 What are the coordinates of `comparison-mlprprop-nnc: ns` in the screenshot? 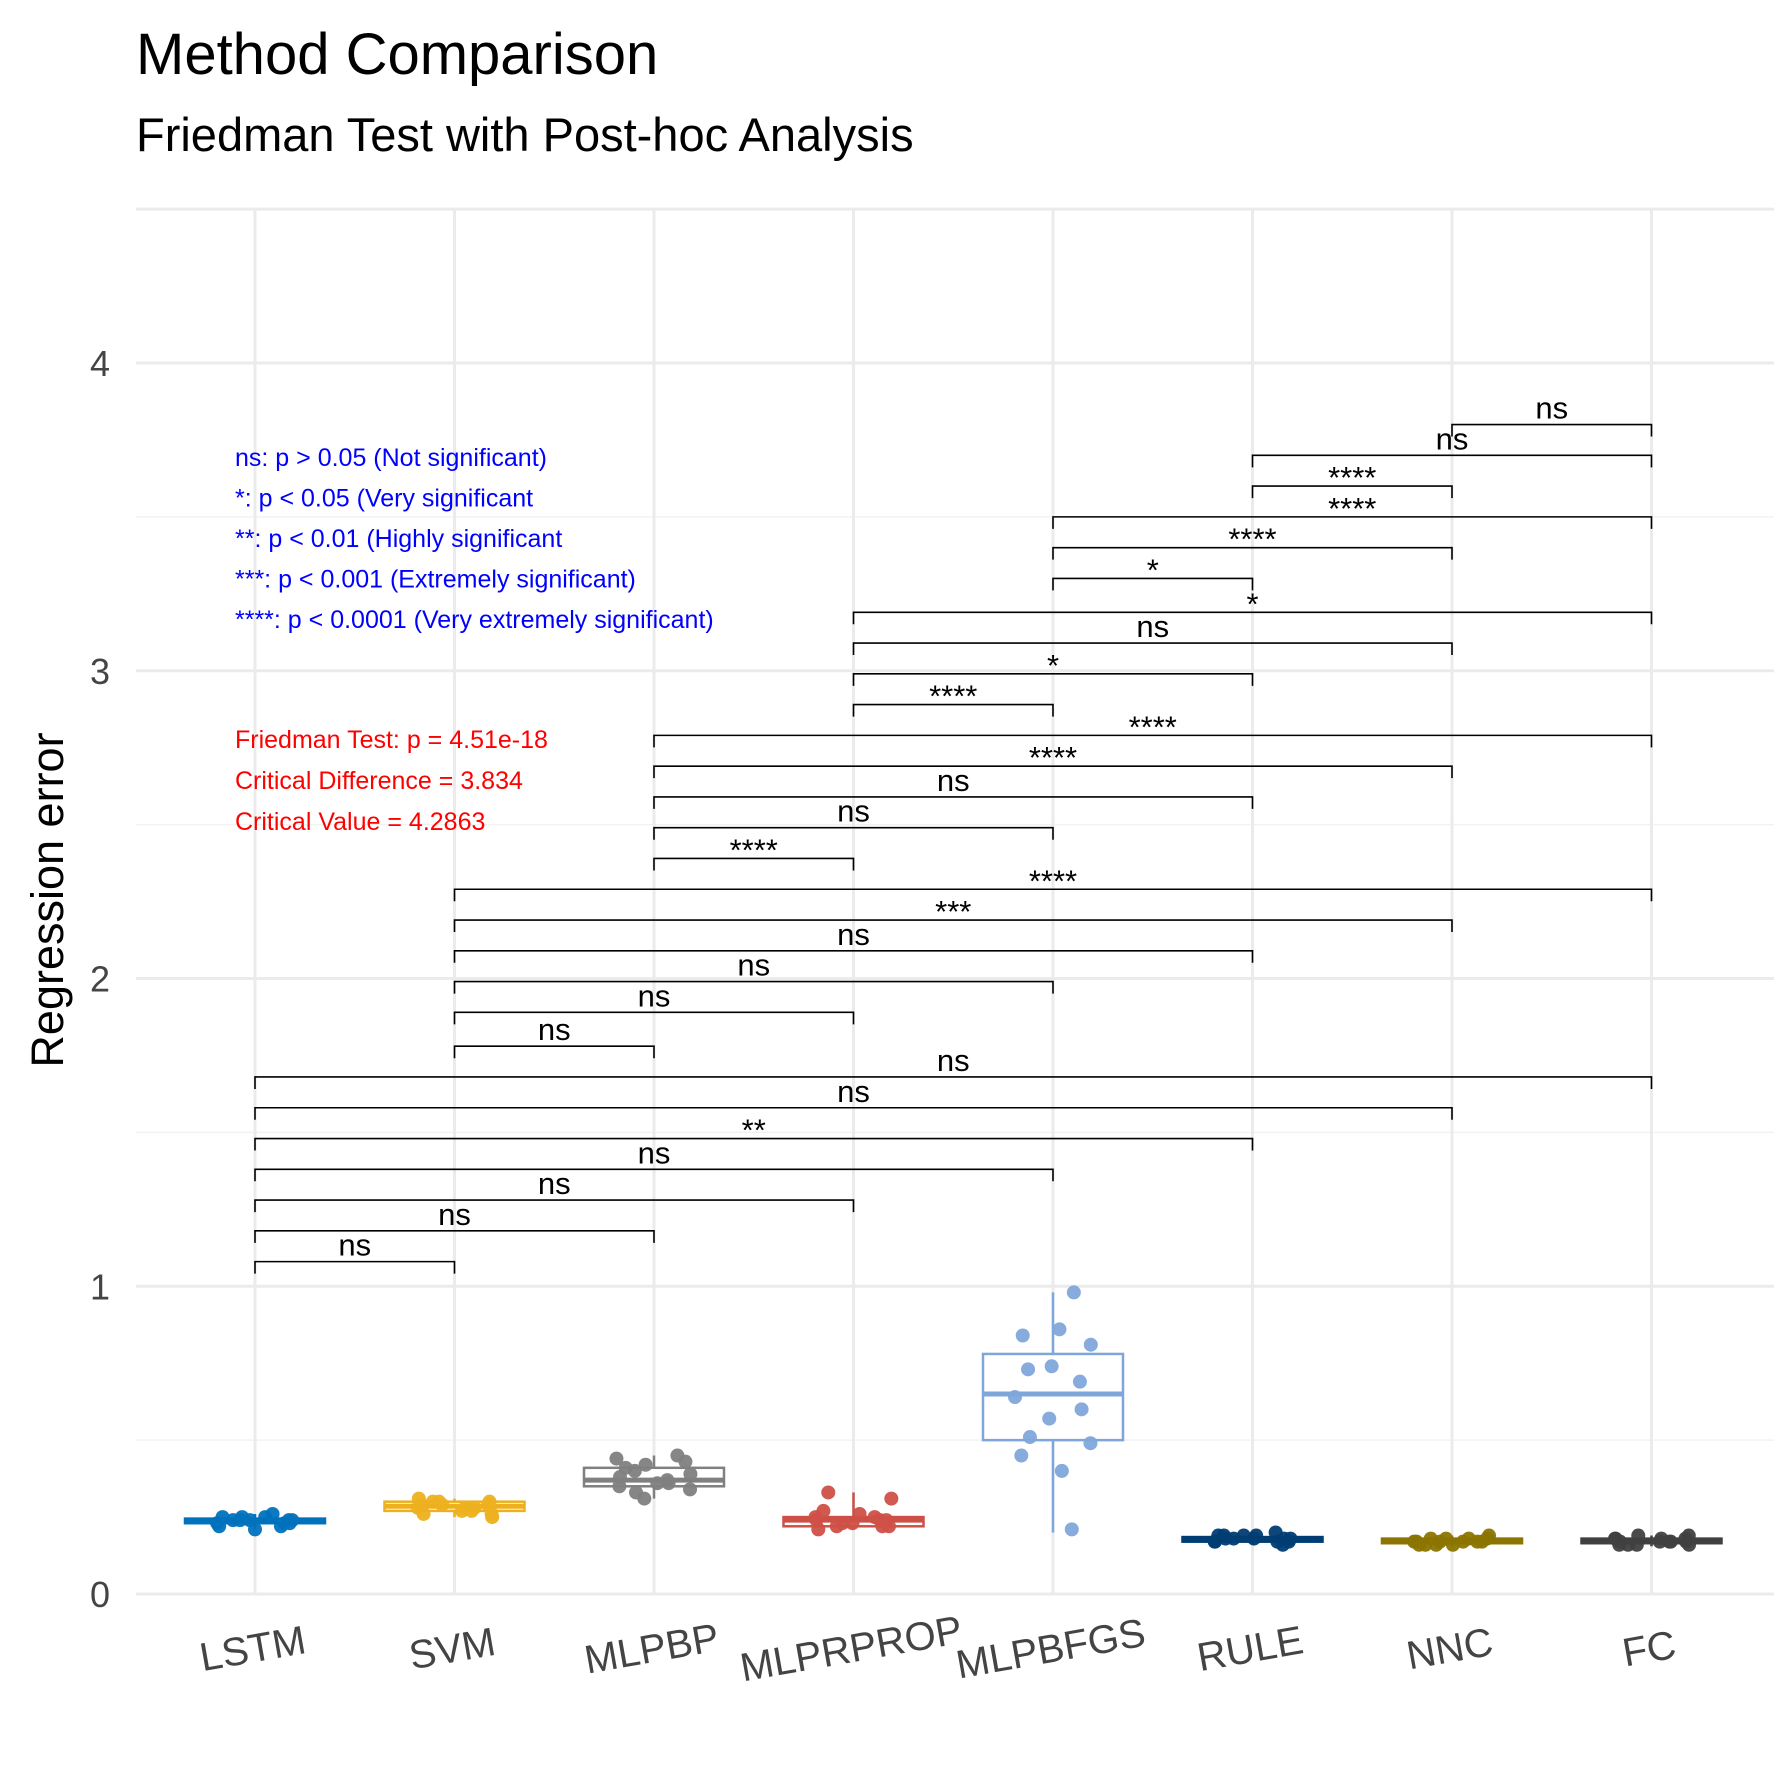 It's located at (1152, 632).